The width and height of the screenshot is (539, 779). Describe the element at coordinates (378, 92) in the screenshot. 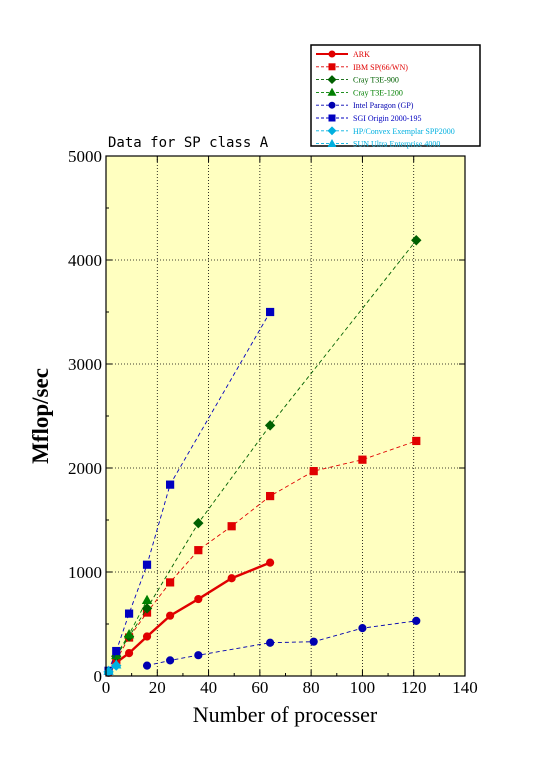

I see `legend-label: Cray T3E-1200` at that location.